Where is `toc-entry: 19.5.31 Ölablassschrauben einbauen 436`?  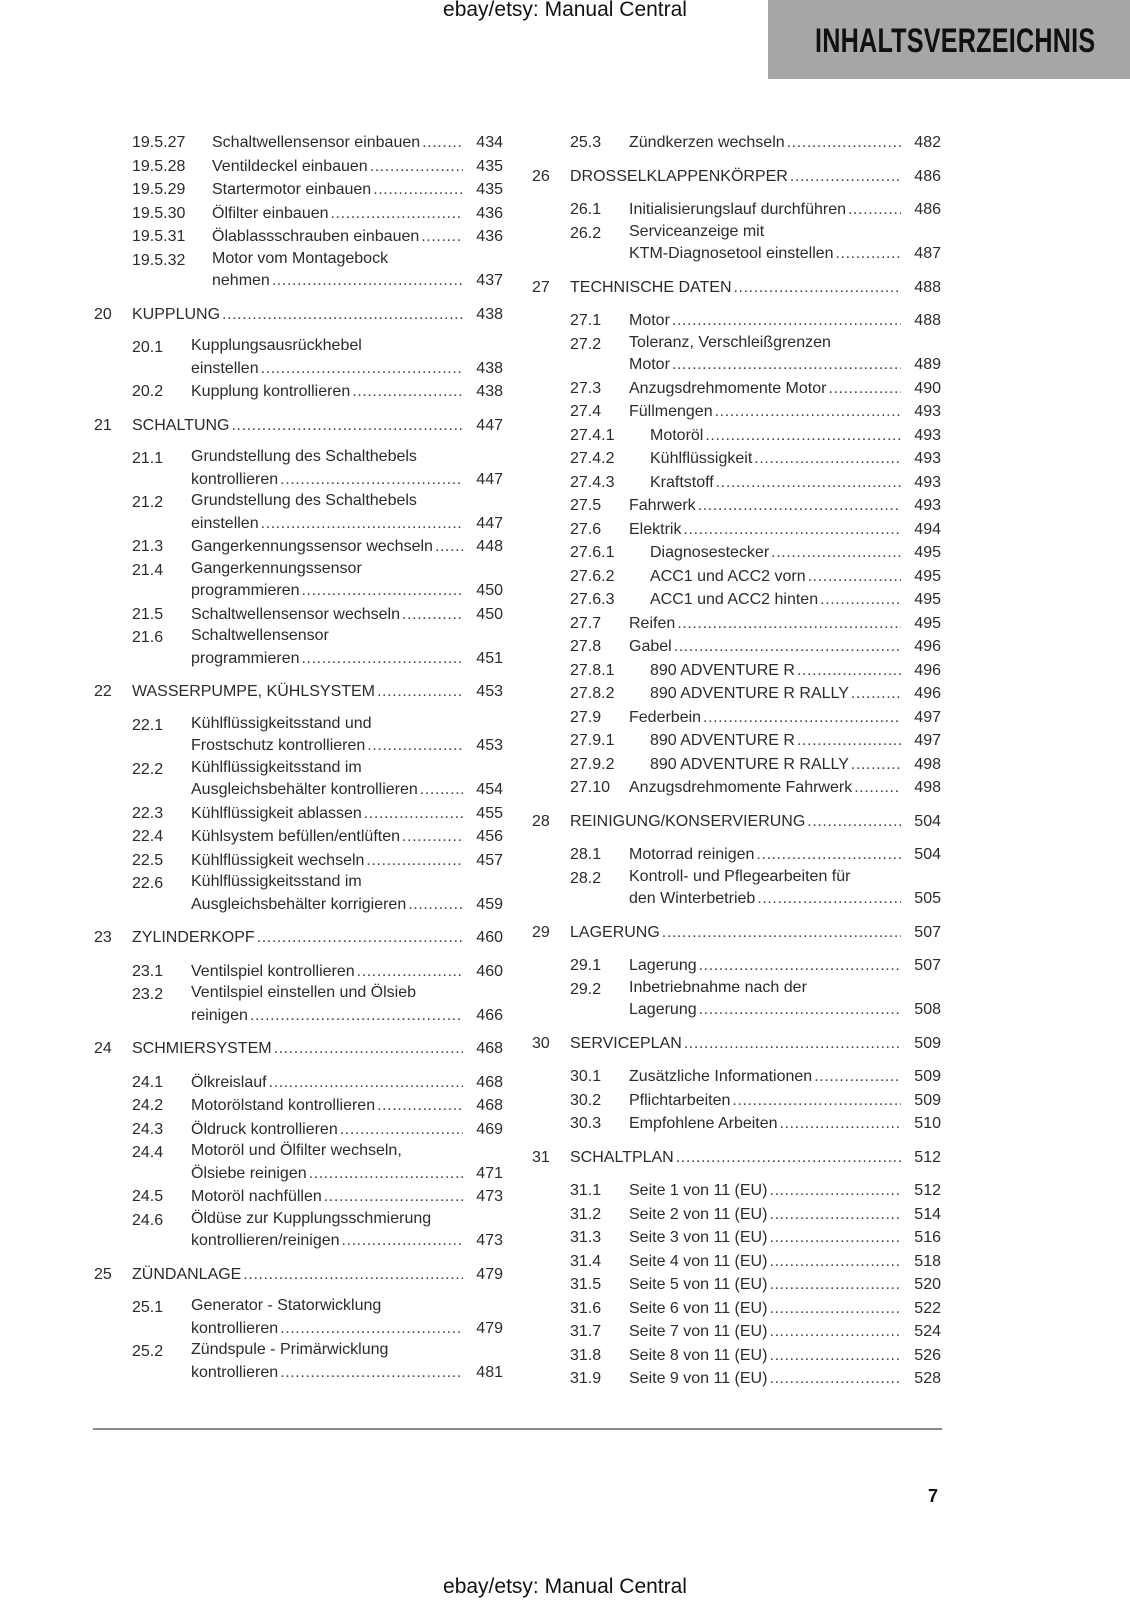 toc-entry: 19.5.31 Ölablassschrauben einbauen 436 is located at coordinates (298, 237).